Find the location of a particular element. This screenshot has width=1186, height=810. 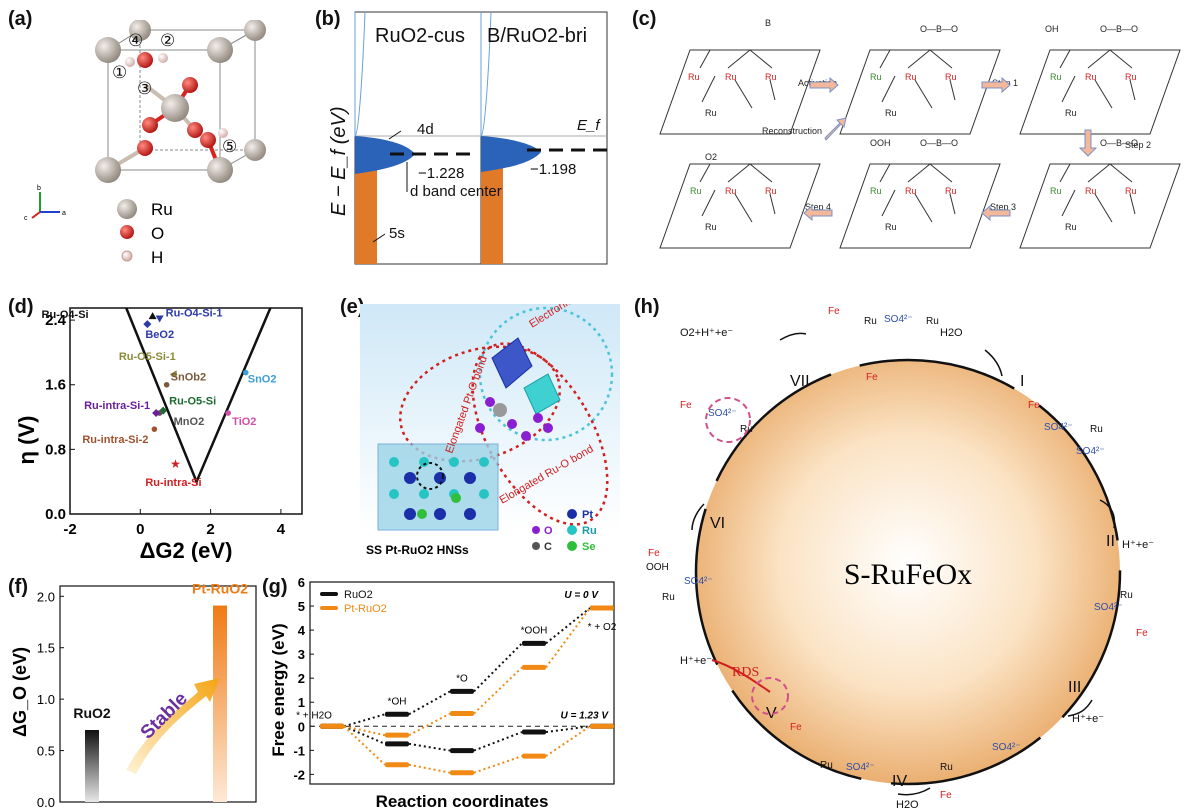

stability-arrow-icon is located at coordinates (173, 726).